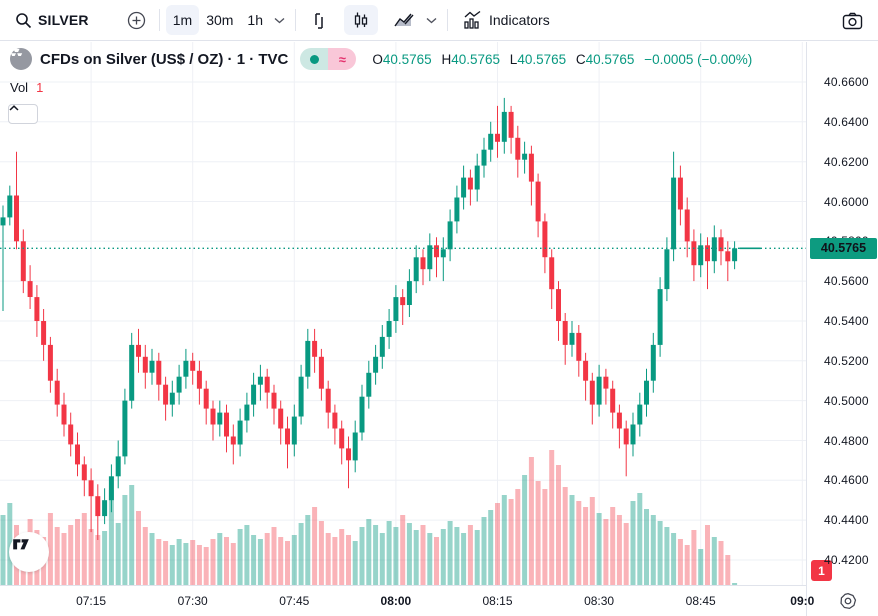  I want to click on time-axis-label: 08:30, so click(599, 601).